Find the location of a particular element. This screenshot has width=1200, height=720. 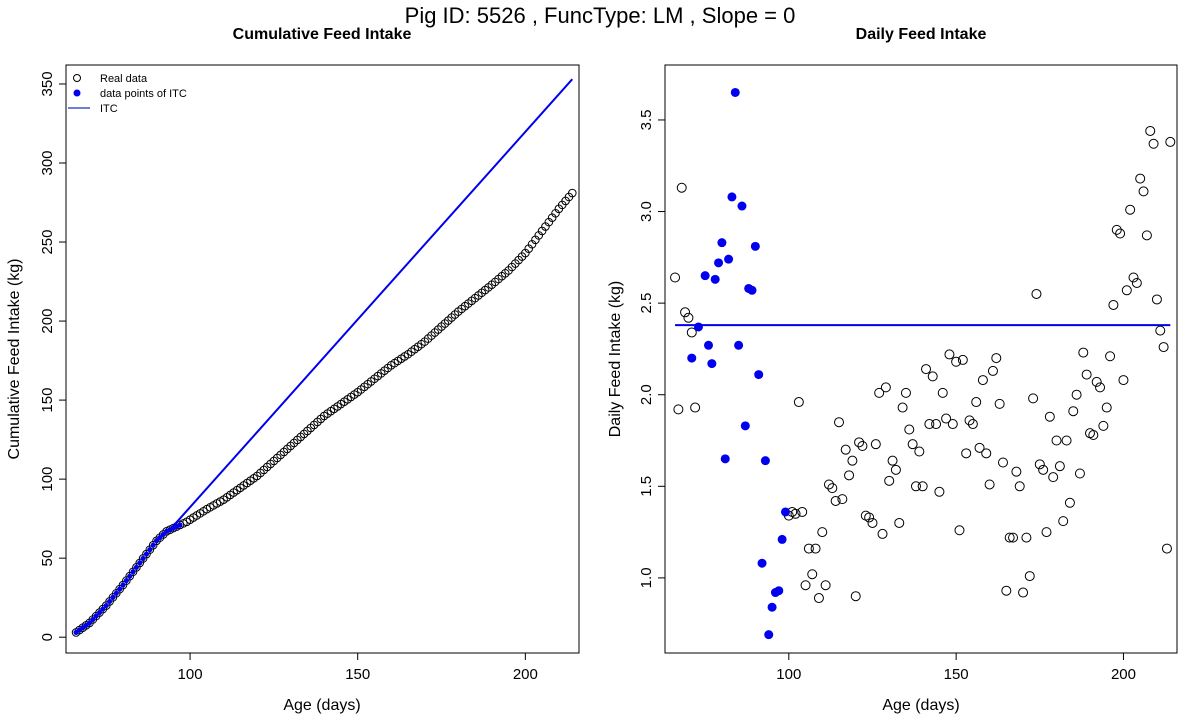

y-tick-label: 2.0 is located at coordinates (646, 394).